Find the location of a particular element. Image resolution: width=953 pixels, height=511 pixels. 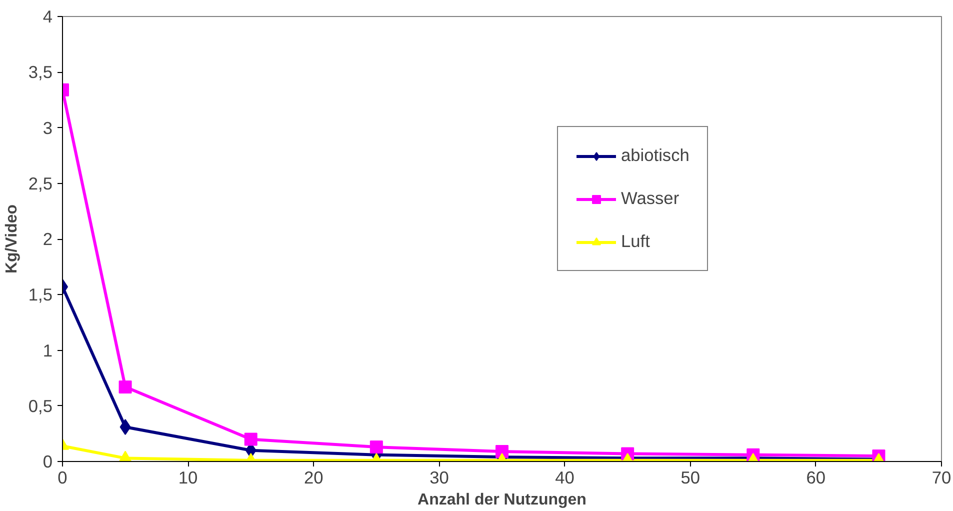

legend-label: abiotisch is located at coordinates (655, 155).